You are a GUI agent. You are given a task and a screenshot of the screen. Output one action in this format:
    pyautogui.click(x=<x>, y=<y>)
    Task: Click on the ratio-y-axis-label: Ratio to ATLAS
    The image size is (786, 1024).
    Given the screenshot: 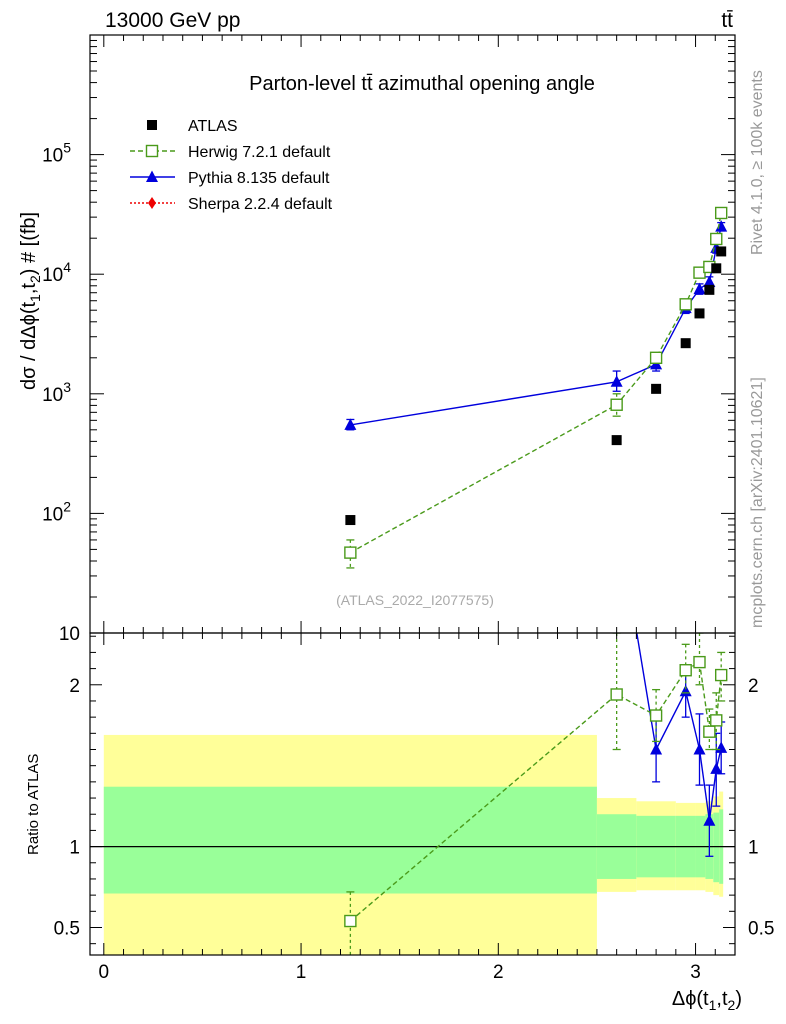 What is the action you would take?
    pyautogui.click(x=33, y=804)
    